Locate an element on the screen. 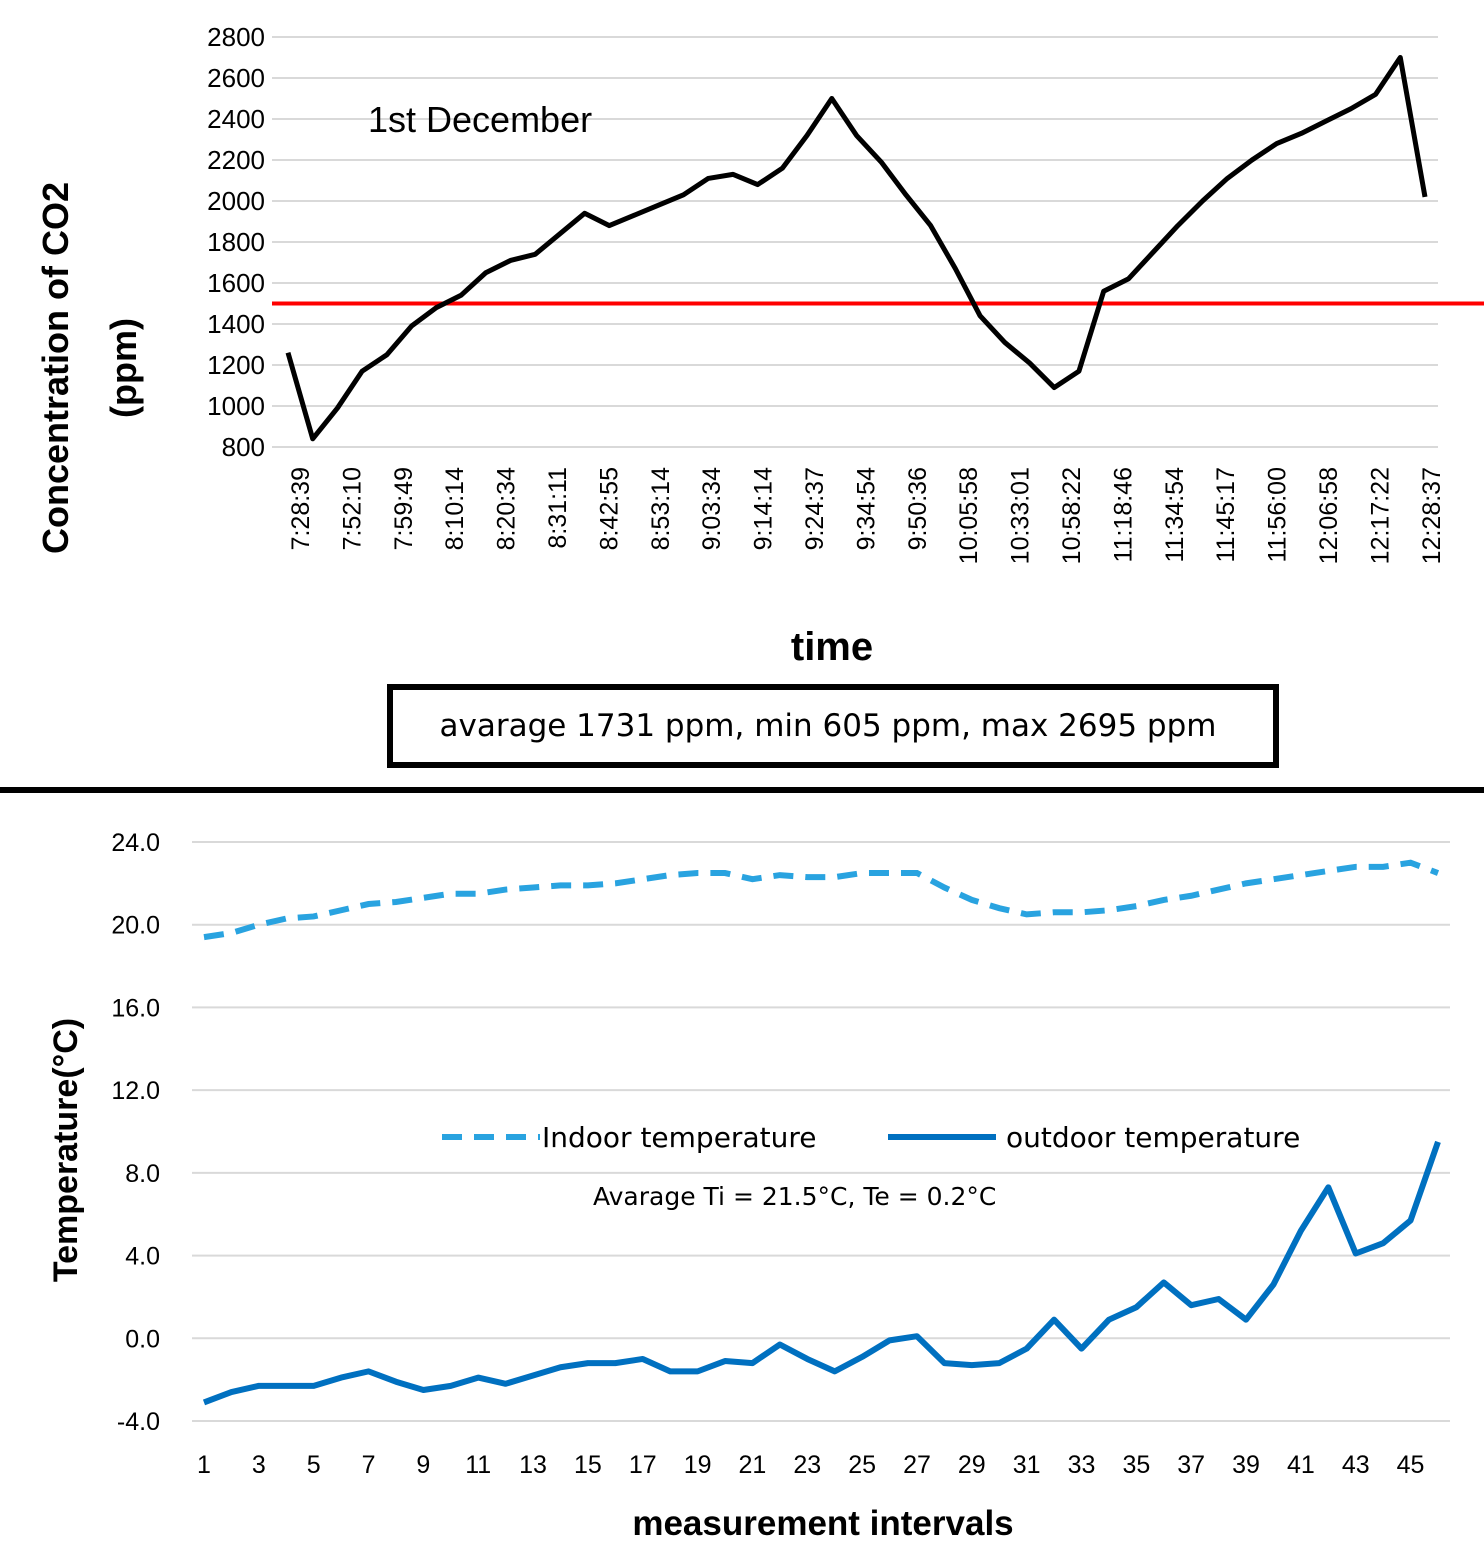 The image size is (1484, 1557). temp-x-tick: 21 is located at coordinates (753, 1465).